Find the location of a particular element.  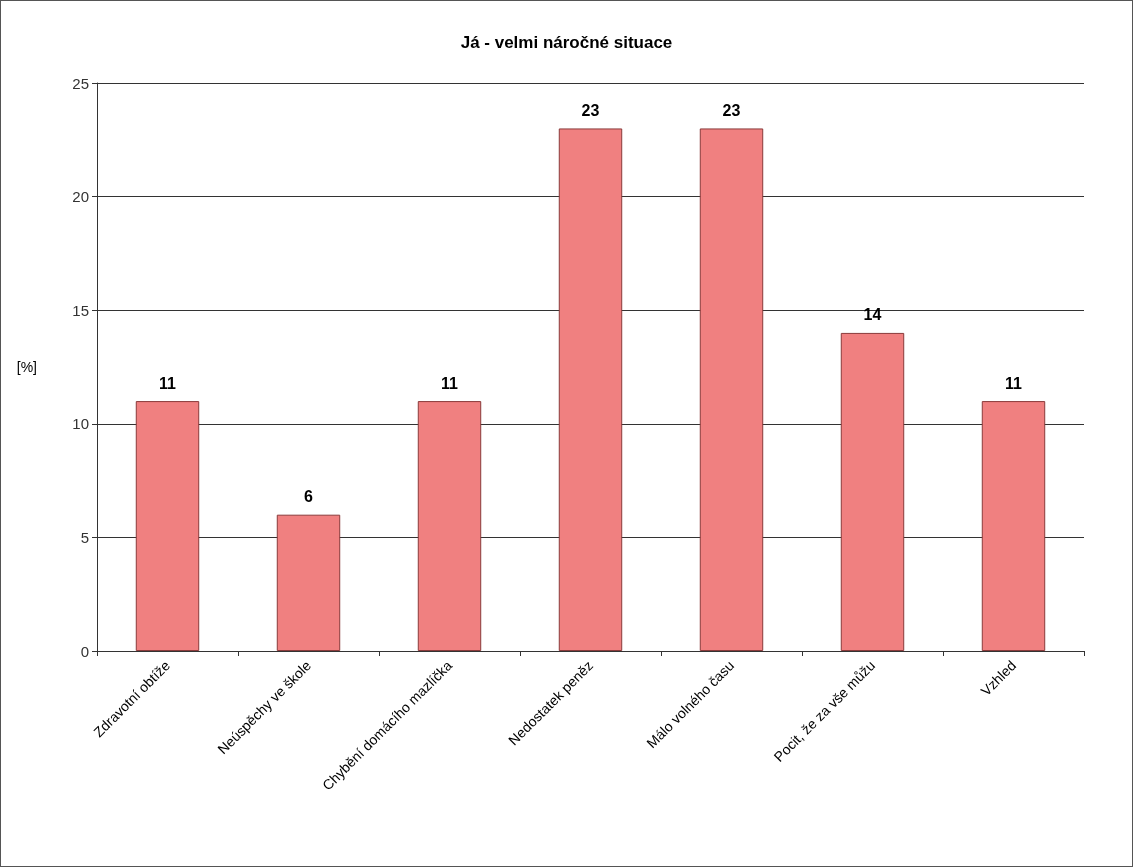

y-axis-title: [%] is located at coordinates (26, 367).